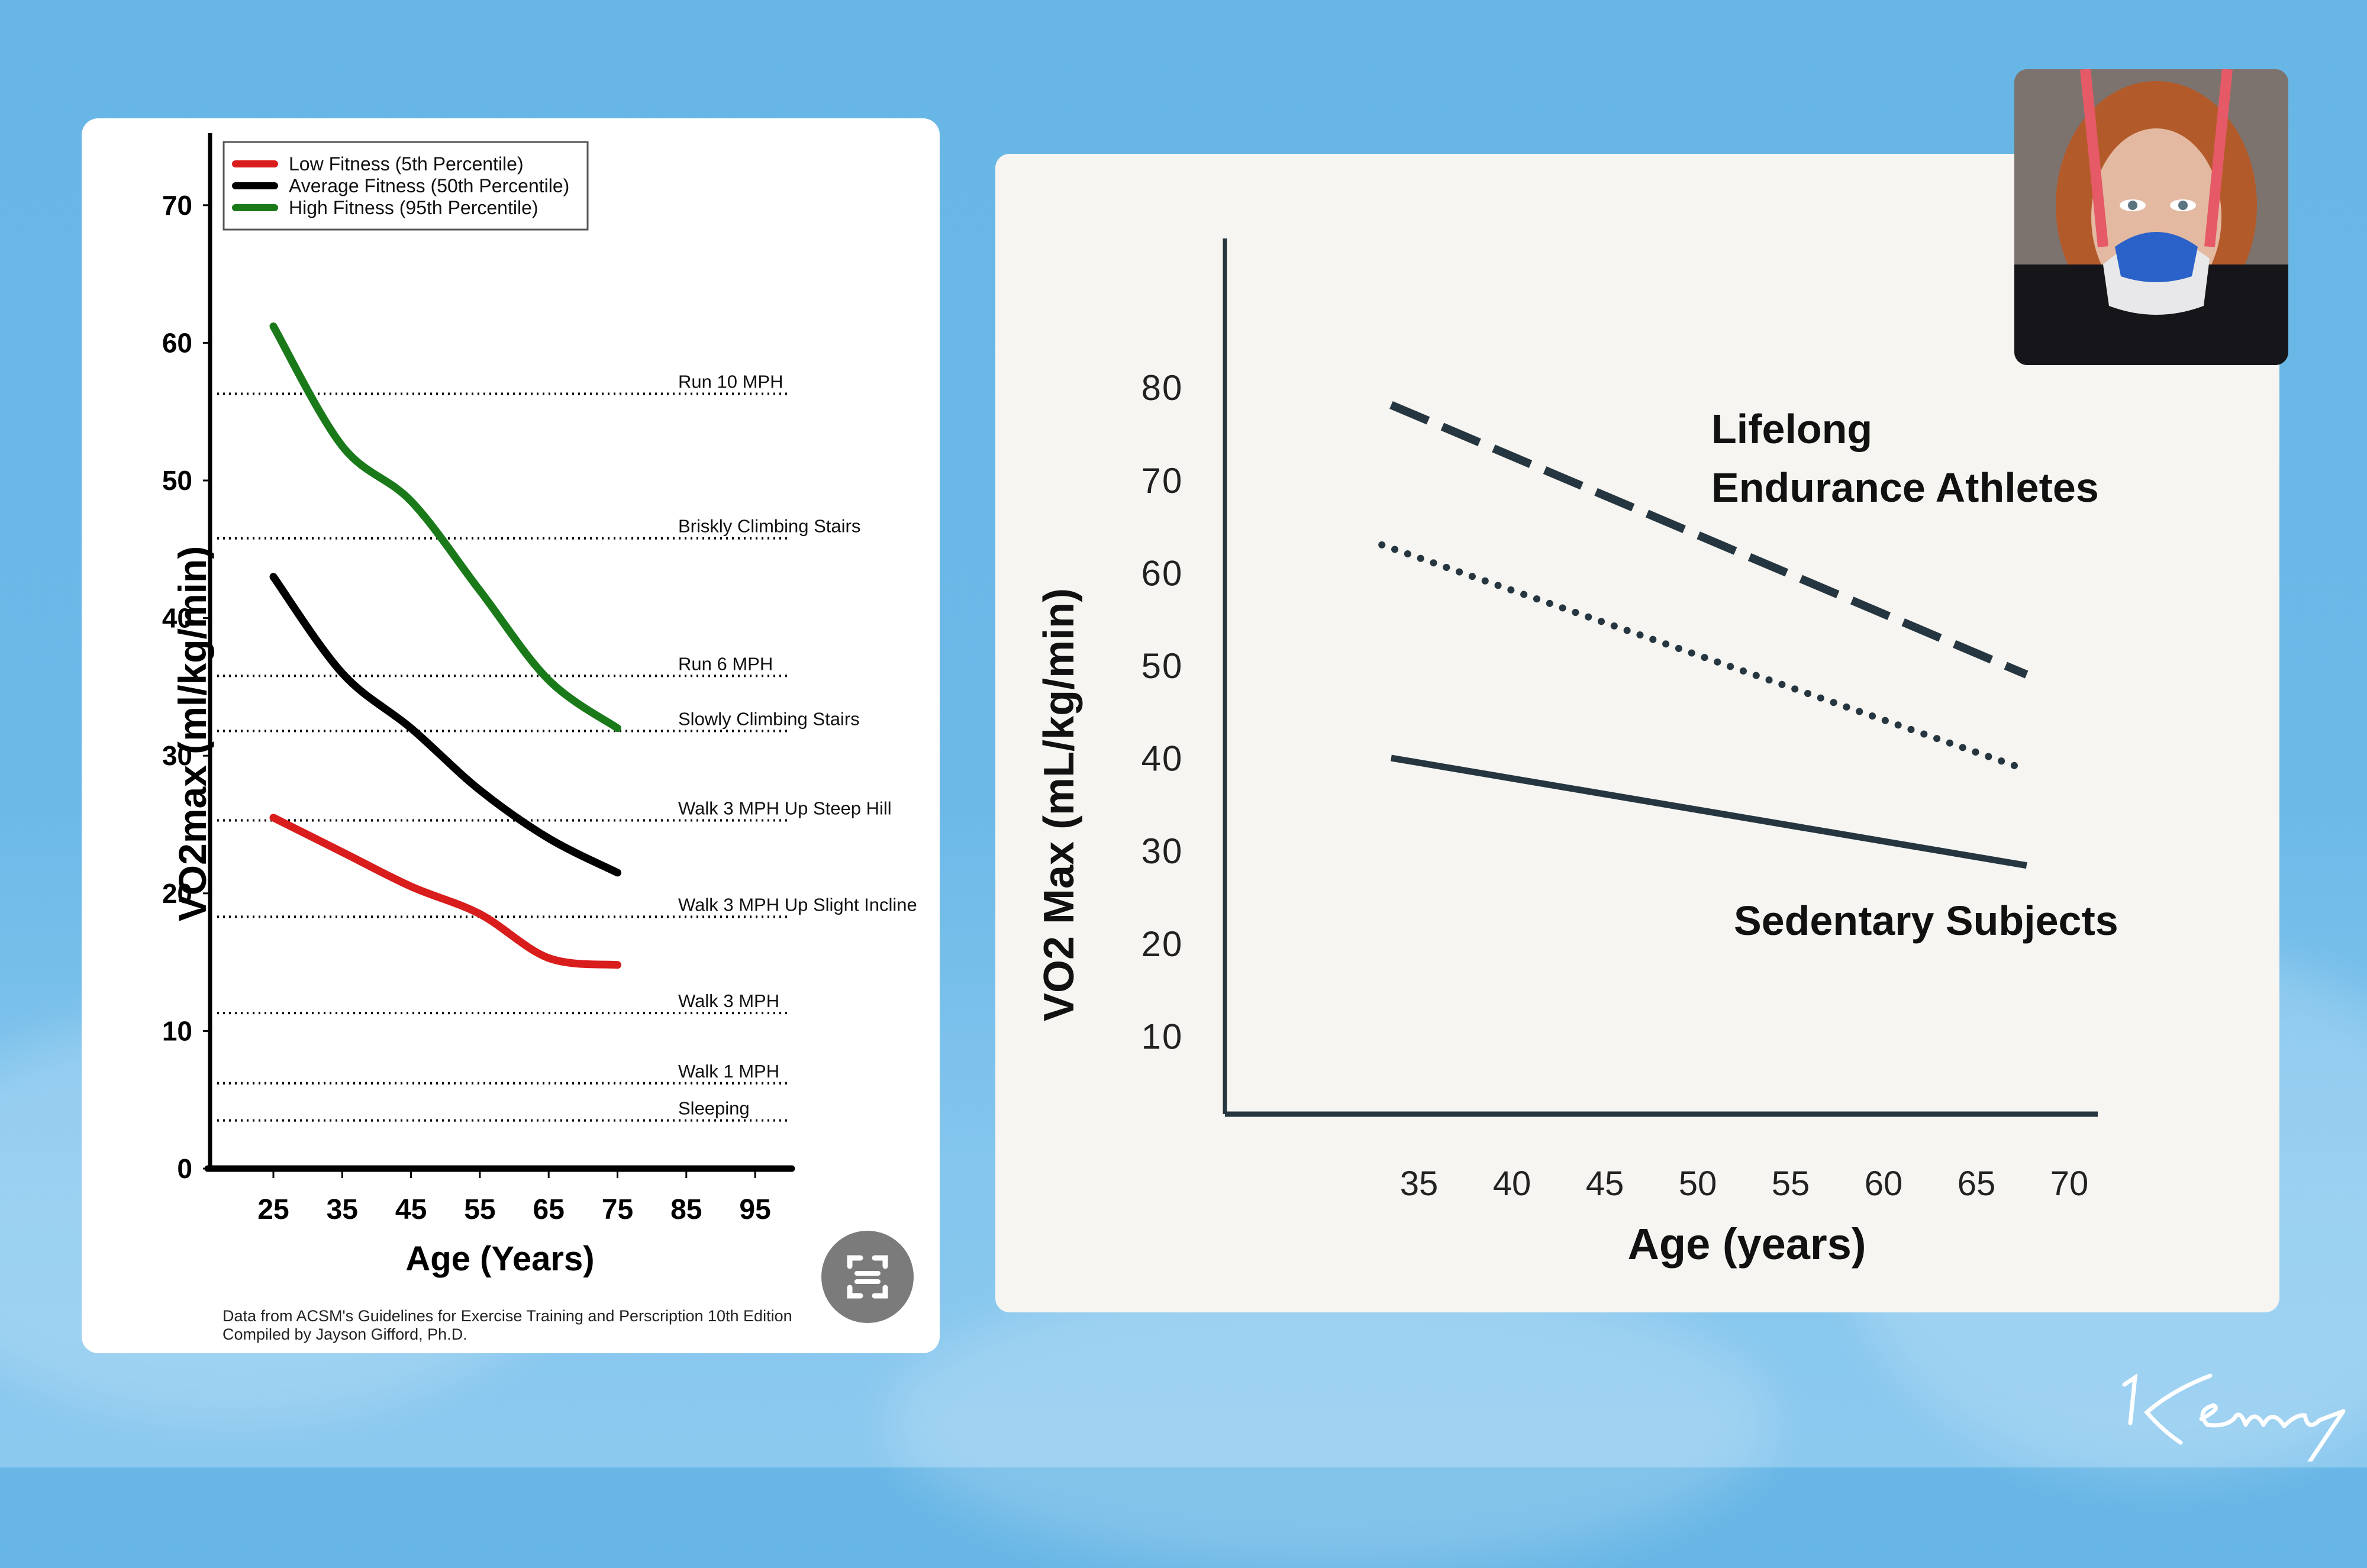  What do you see at coordinates (413, 208) in the screenshot?
I see `legend-label: High Fitness (95th Percentile)` at bounding box center [413, 208].